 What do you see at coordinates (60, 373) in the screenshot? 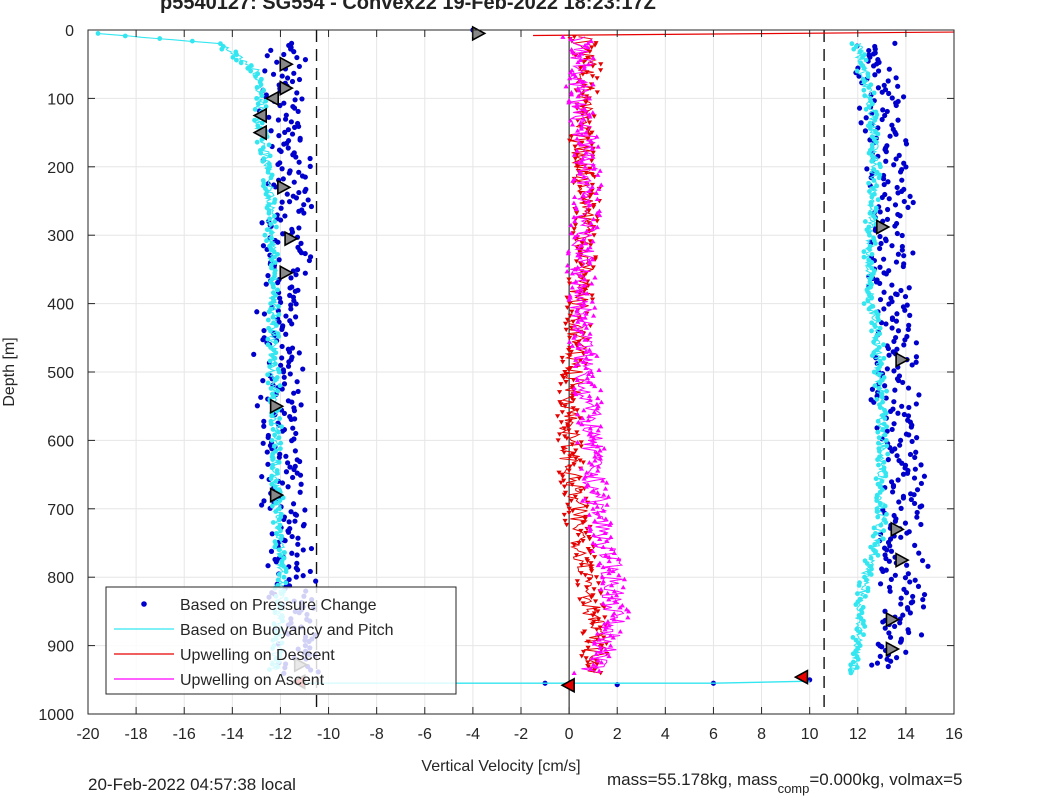
I see `y-tick-label: 500` at bounding box center [60, 373].